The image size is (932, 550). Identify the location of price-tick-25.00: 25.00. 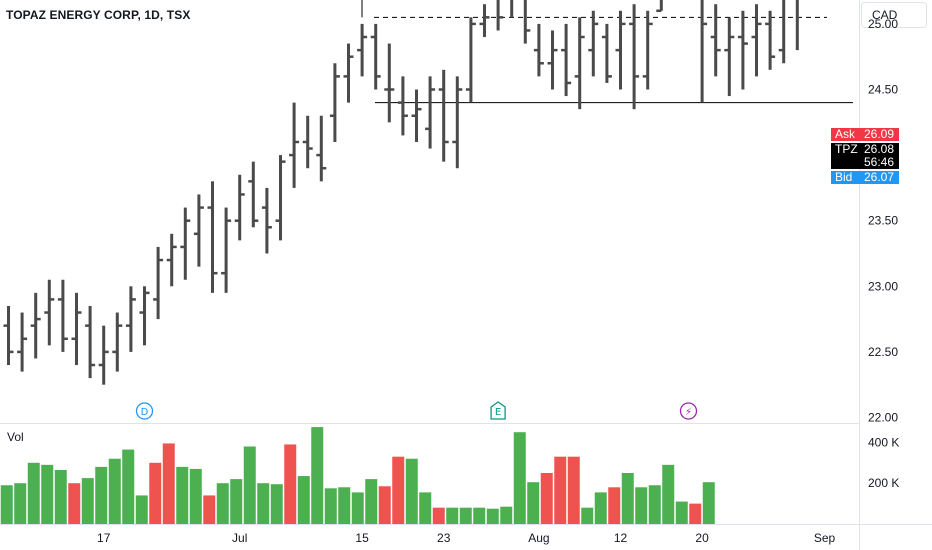
(883, 24).